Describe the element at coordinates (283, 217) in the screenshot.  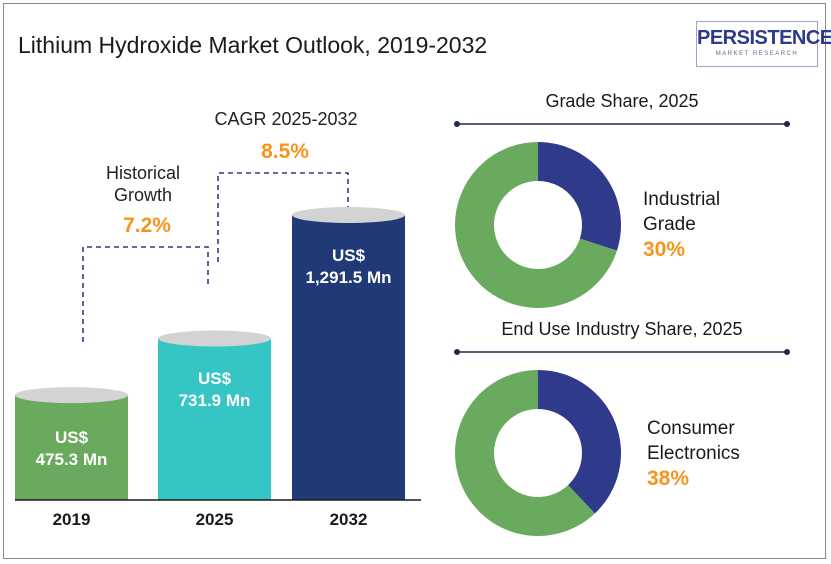
I see `cagr-connector` at that location.